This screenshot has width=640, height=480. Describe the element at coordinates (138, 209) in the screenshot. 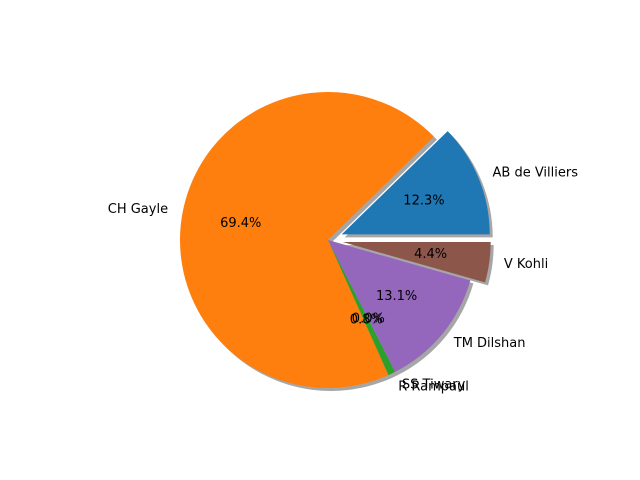

I see `slice-label-ch-gayle: CH Gayle` at that location.